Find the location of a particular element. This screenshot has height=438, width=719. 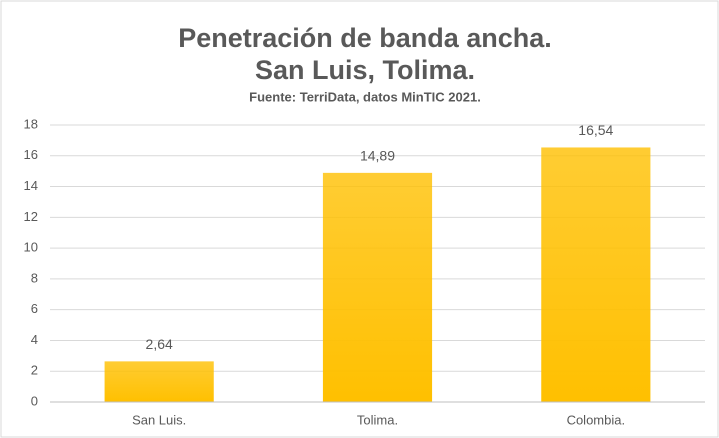

data-label: 16,54 is located at coordinates (595, 130).